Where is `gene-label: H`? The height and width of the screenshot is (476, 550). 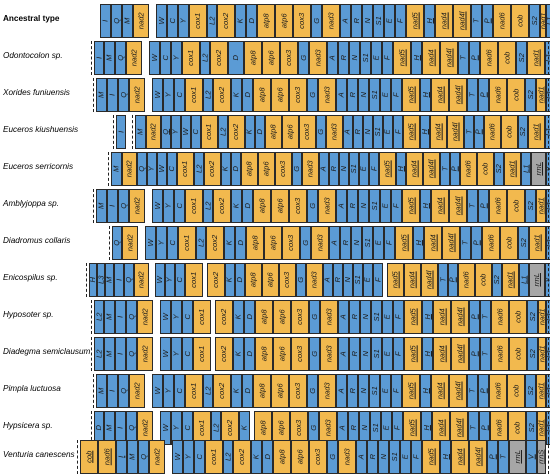
gene-label: H is located at coordinates (425, 391).